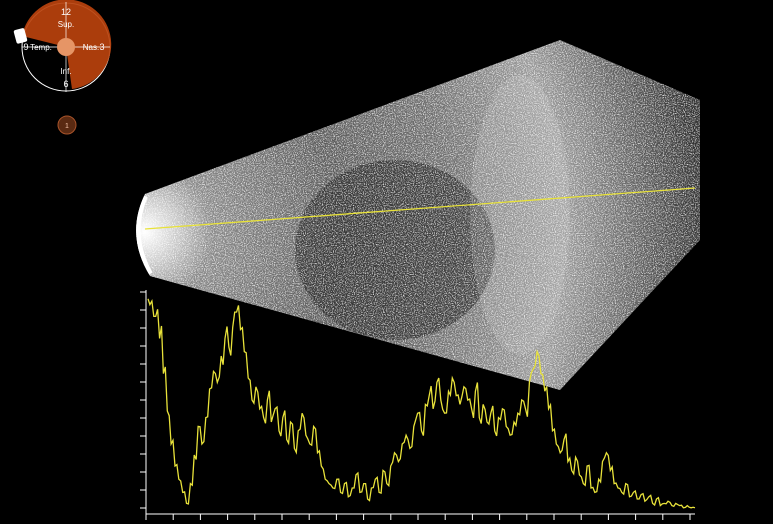  What do you see at coordinates (66, 12) in the screenshot?
I see `clock-hour-12: 12` at bounding box center [66, 12].